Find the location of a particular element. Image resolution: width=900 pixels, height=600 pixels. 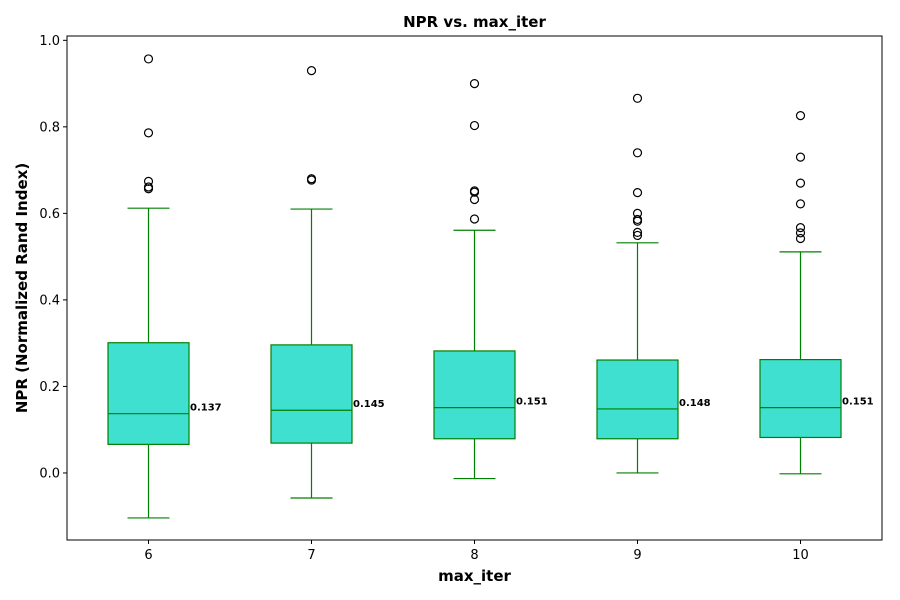

x-tick-label: 7 is located at coordinates (311, 555).